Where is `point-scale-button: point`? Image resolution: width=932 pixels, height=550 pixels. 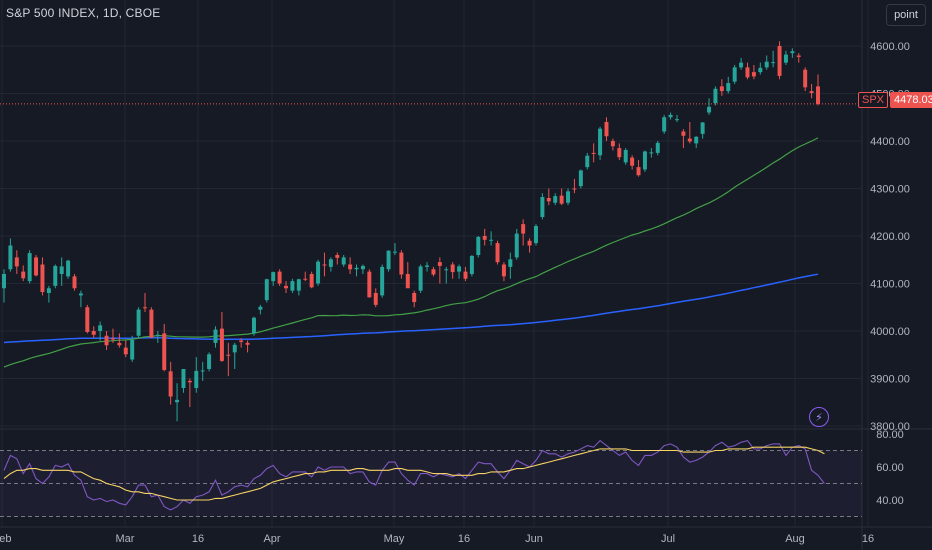 point-scale-button: point is located at coordinates (906, 15).